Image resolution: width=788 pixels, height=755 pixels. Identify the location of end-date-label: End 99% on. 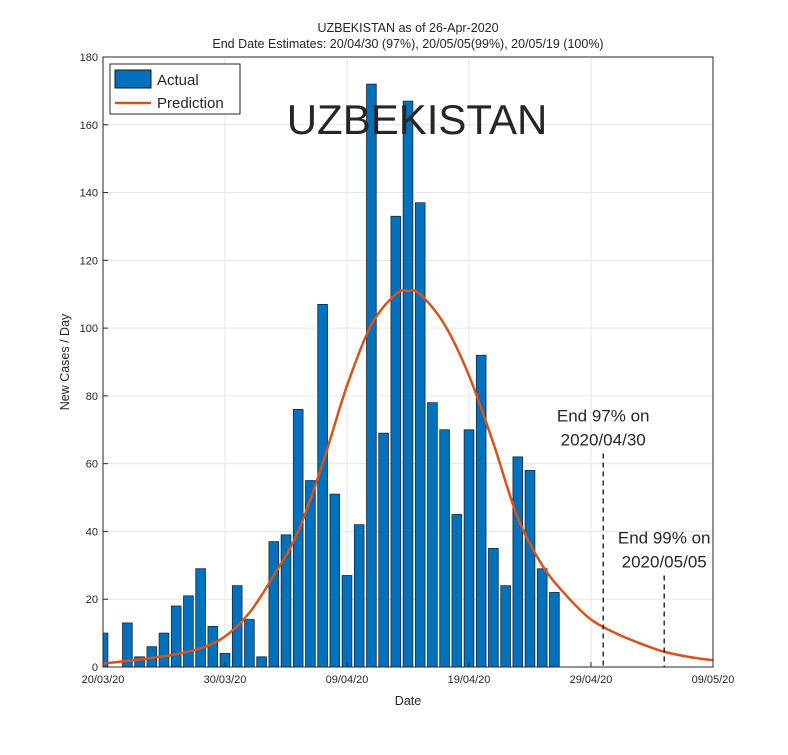
(664, 538).